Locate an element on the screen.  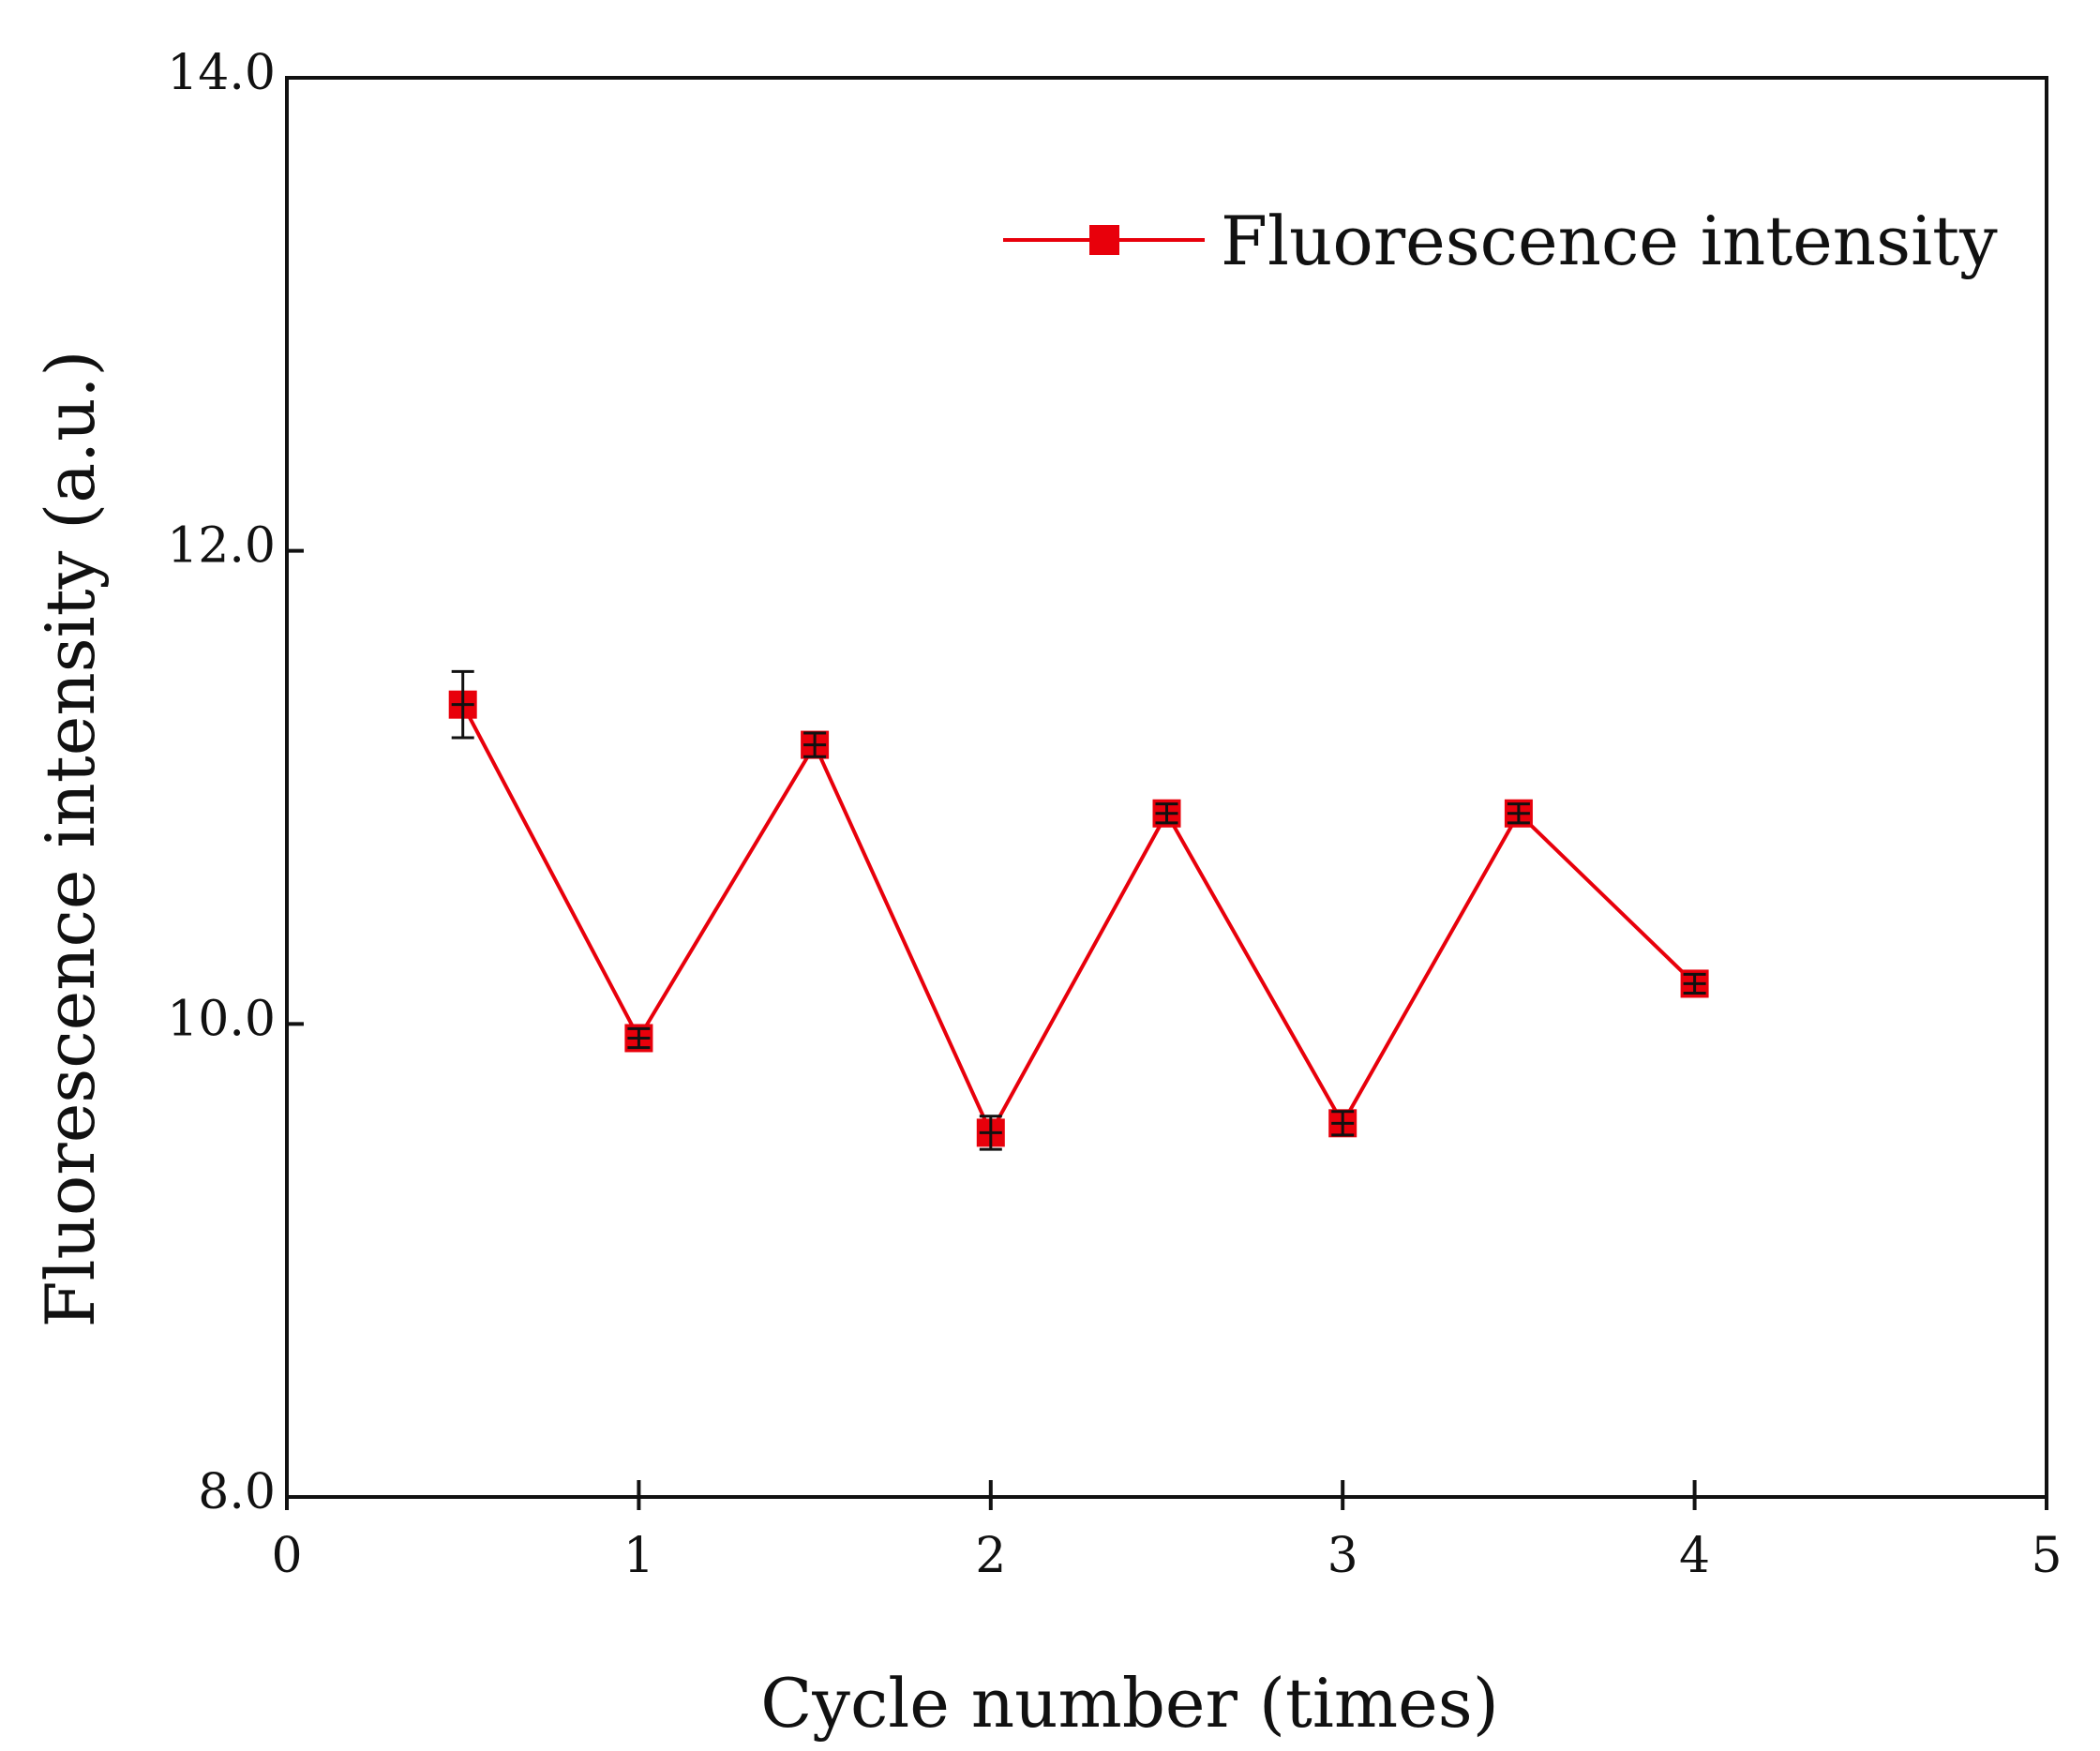
x-axis-label: Cycle number (times) is located at coordinates (1129, 1703).